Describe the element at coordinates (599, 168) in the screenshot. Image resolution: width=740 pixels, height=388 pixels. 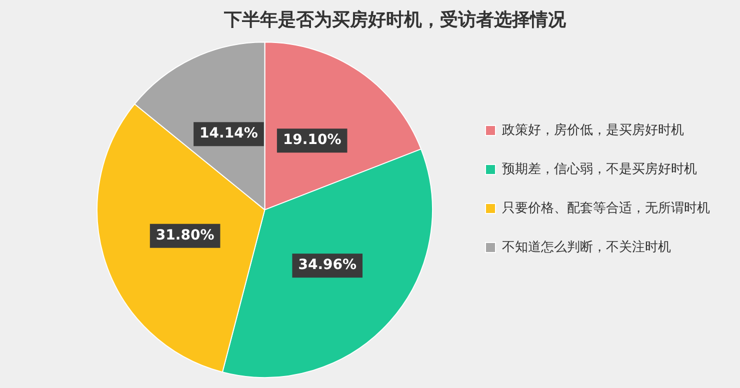
I see `legend-label: 预期差，信心弱，不是买房好时机` at that location.